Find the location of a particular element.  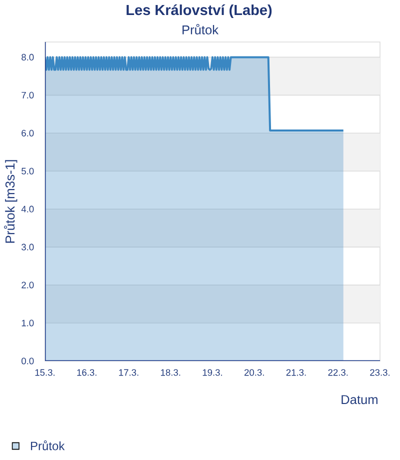

y-tick-label: 3.0 is located at coordinates (28, 247).